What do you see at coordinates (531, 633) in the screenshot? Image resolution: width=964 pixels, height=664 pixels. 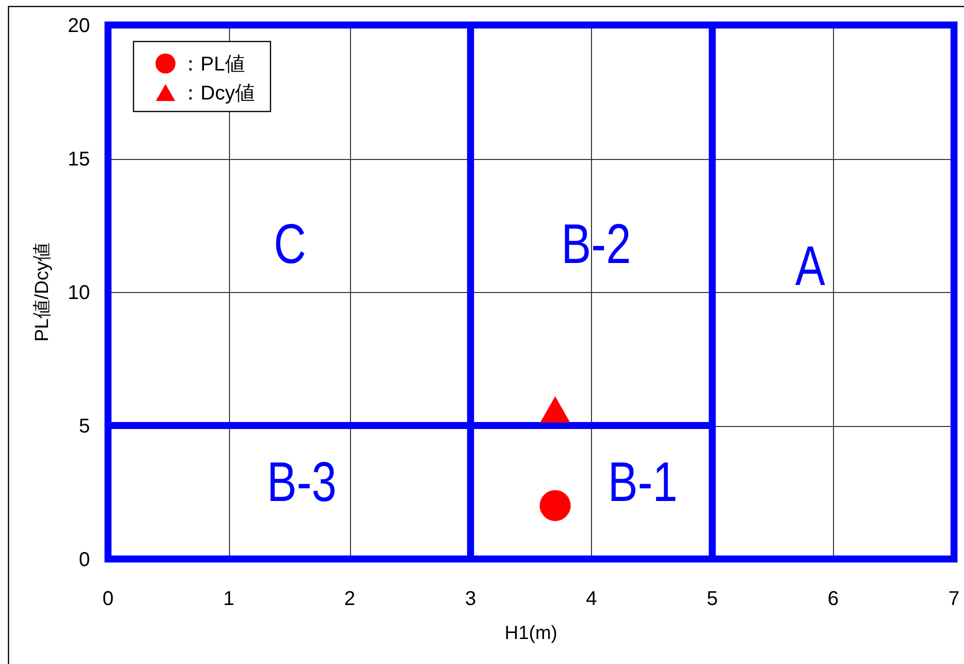 I see `x-axis-title: H1(m)` at bounding box center [531, 633].